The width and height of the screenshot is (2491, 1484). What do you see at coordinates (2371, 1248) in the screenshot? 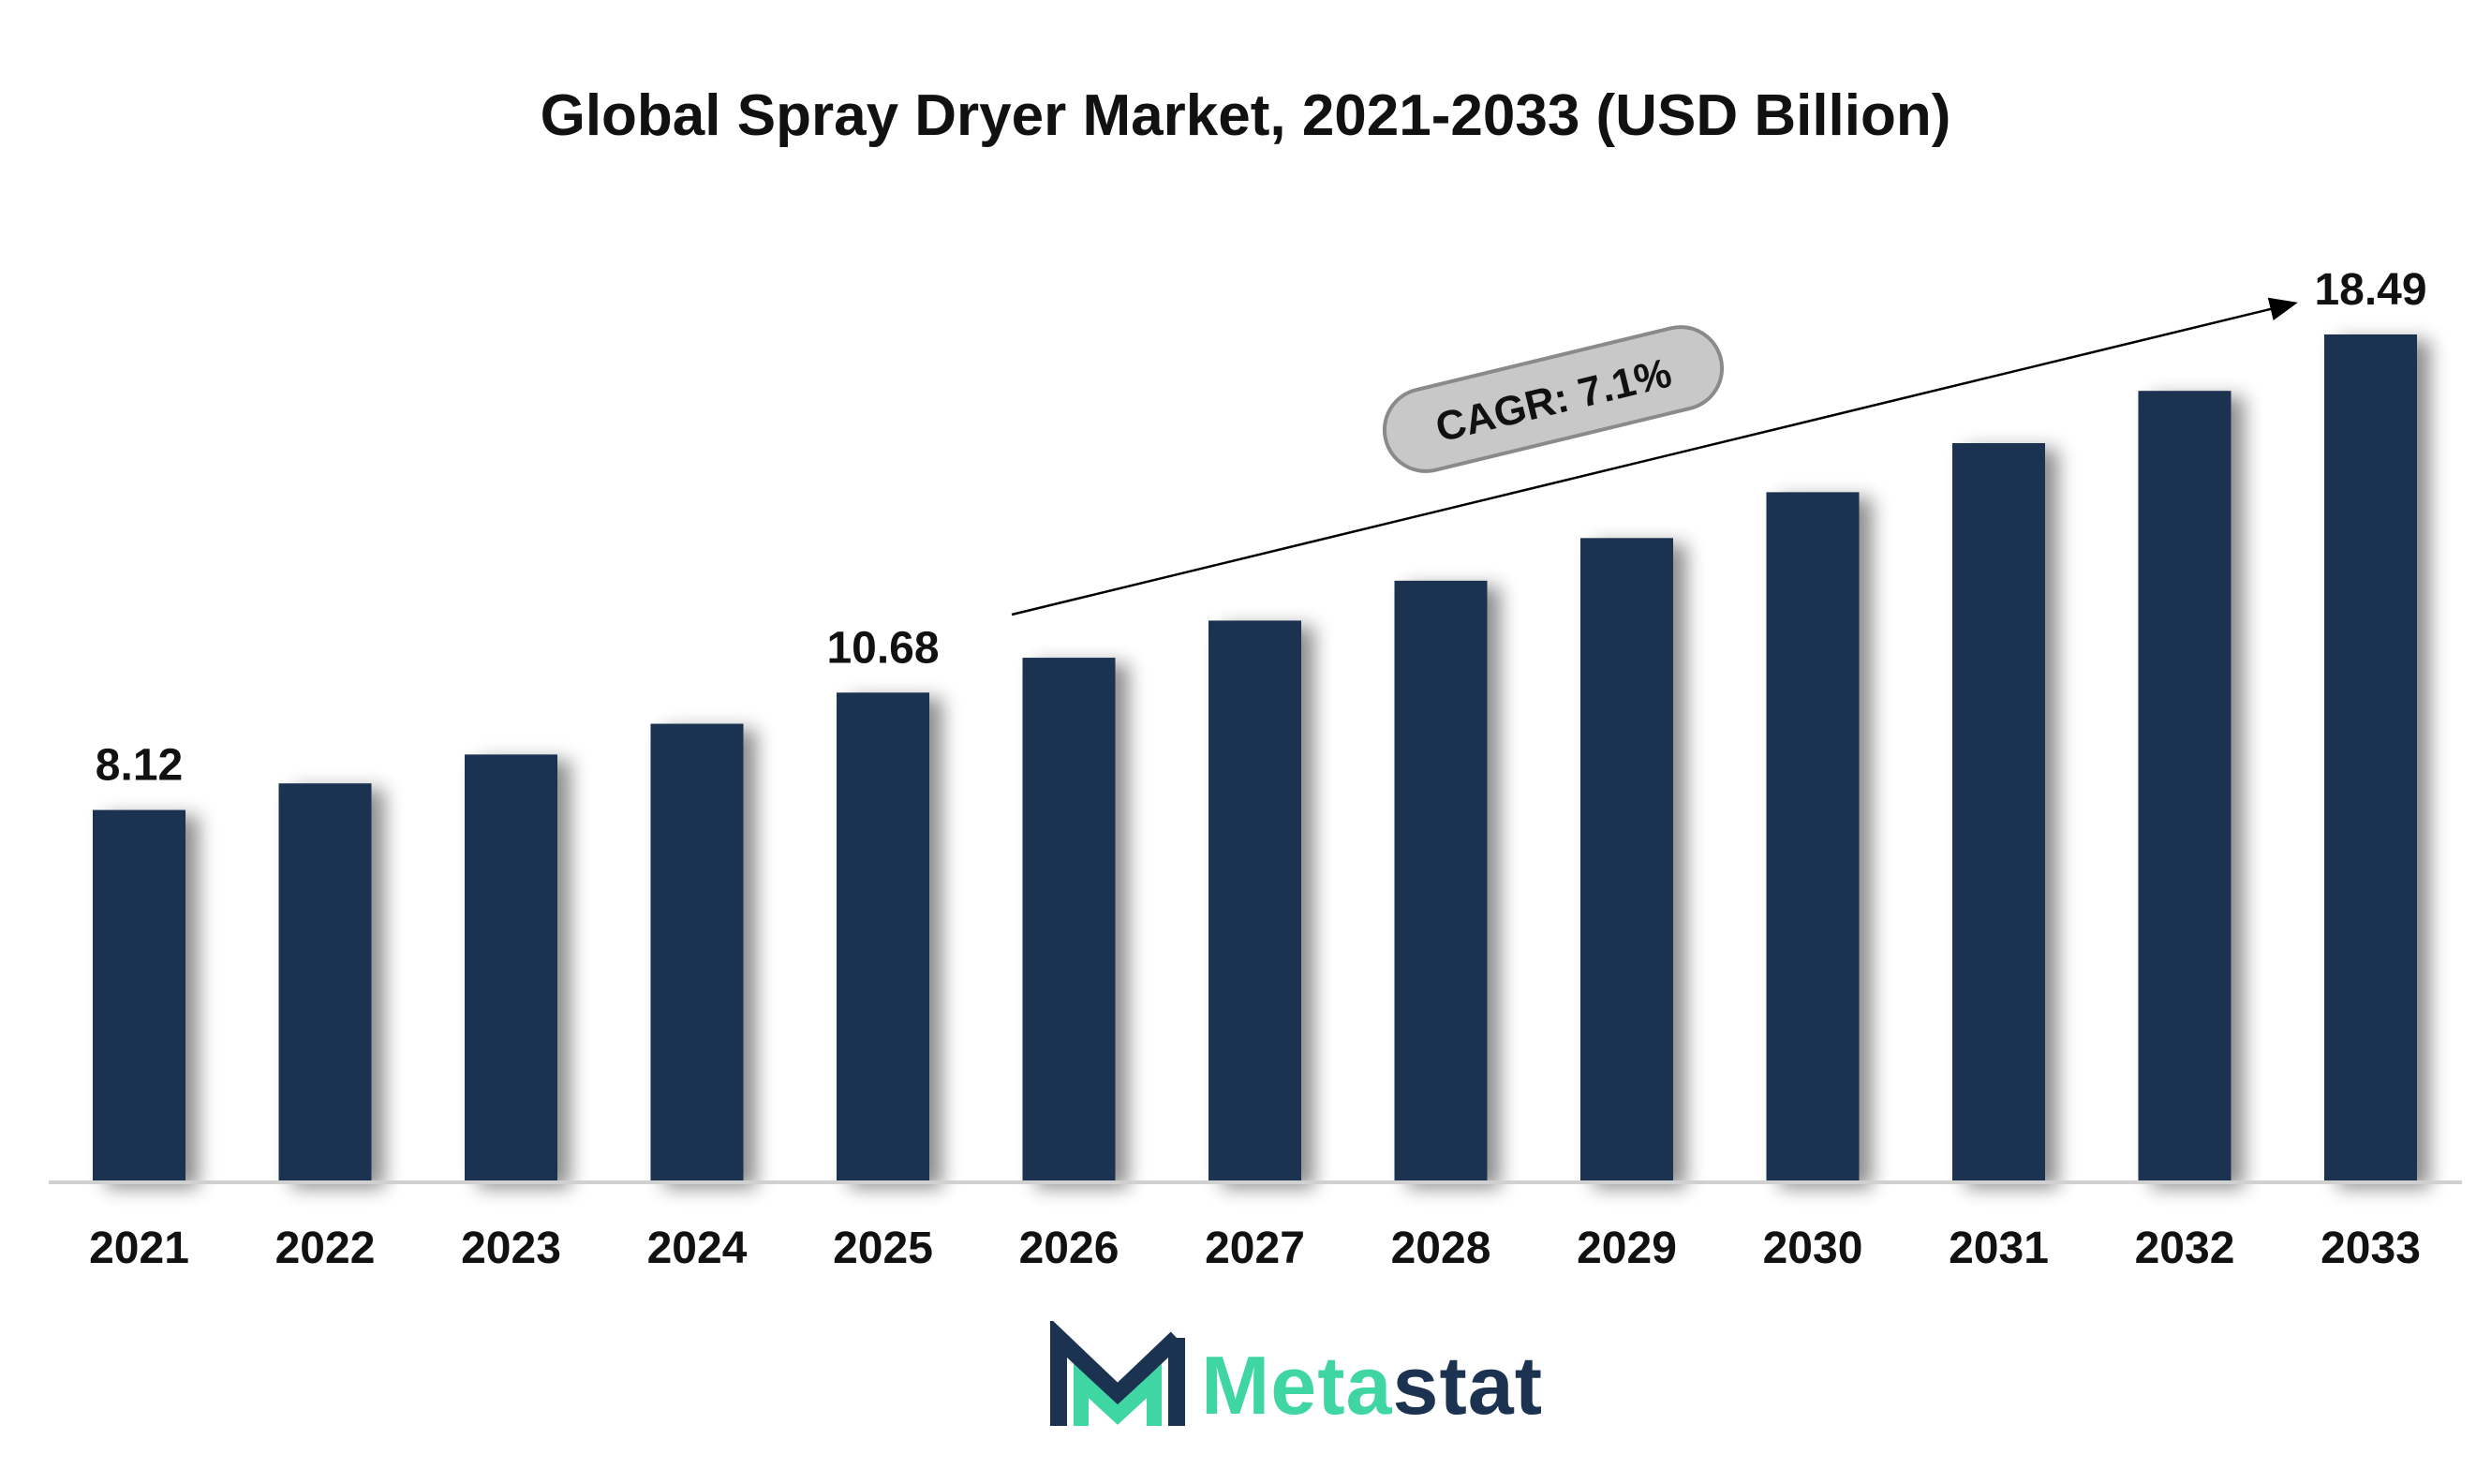
I see `x-tick-label-2033: 2033` at bounding box center [2371, 1248].